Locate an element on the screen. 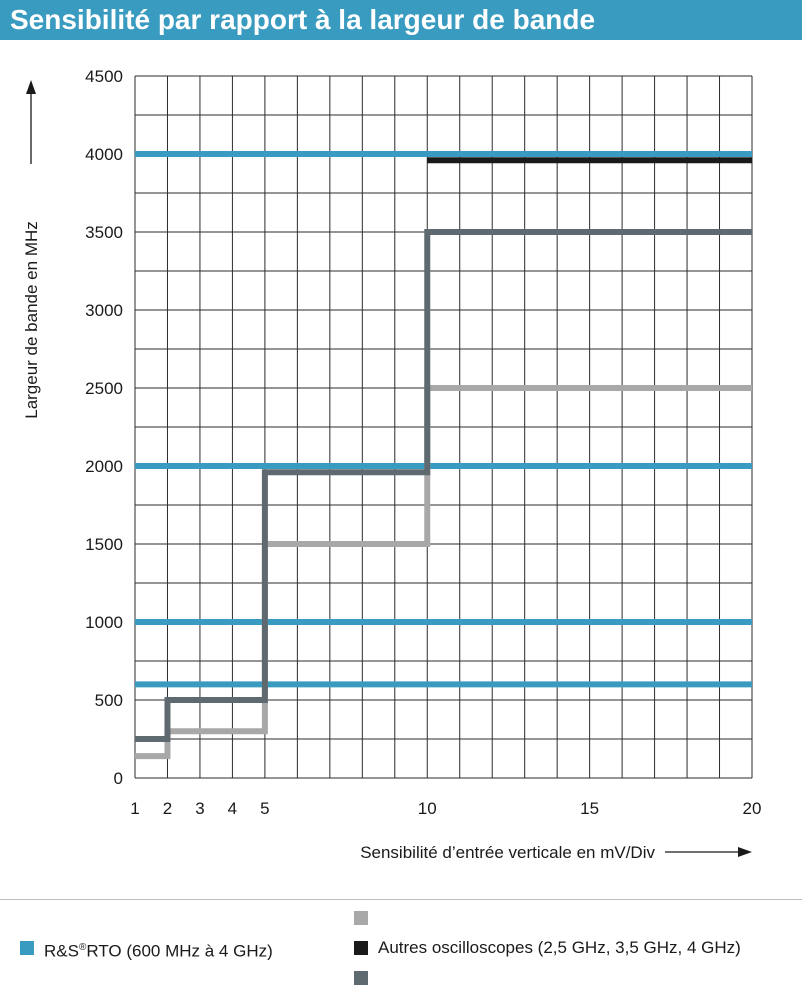 The height and width of the screenshot is (1000, 802). y-axis-arrow-head is located at coordinates (31, 87).